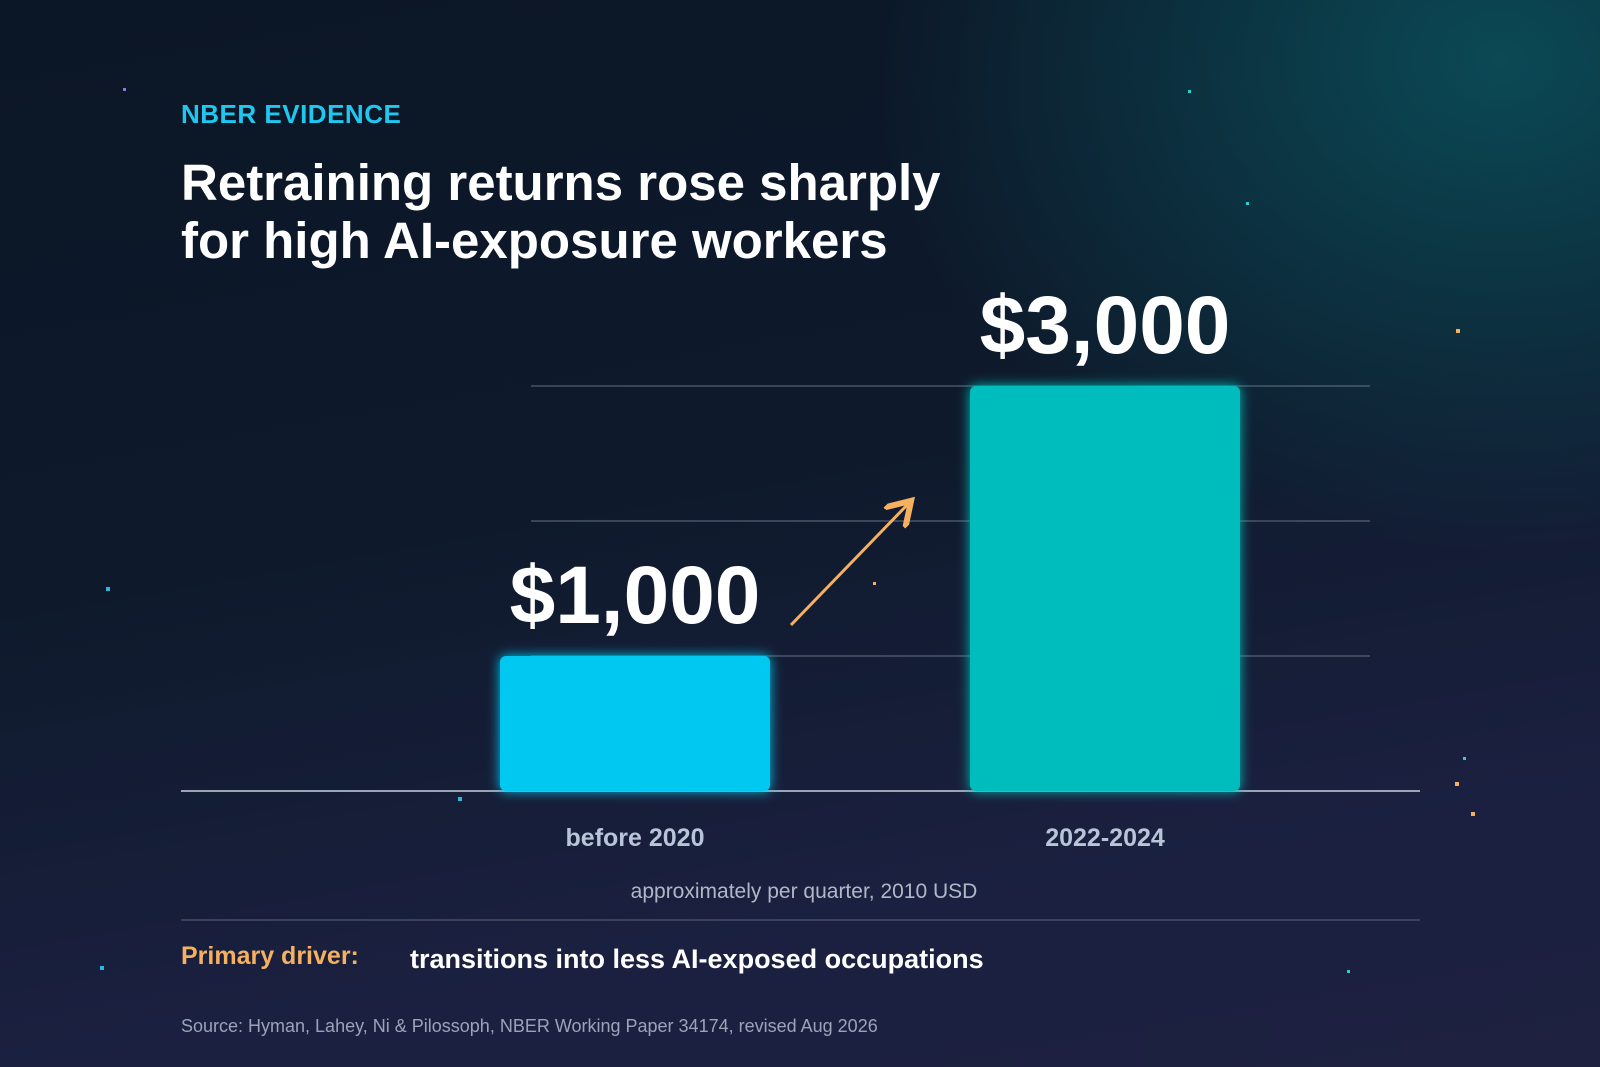  I want to click on trend-arrow, so click(849, 565).